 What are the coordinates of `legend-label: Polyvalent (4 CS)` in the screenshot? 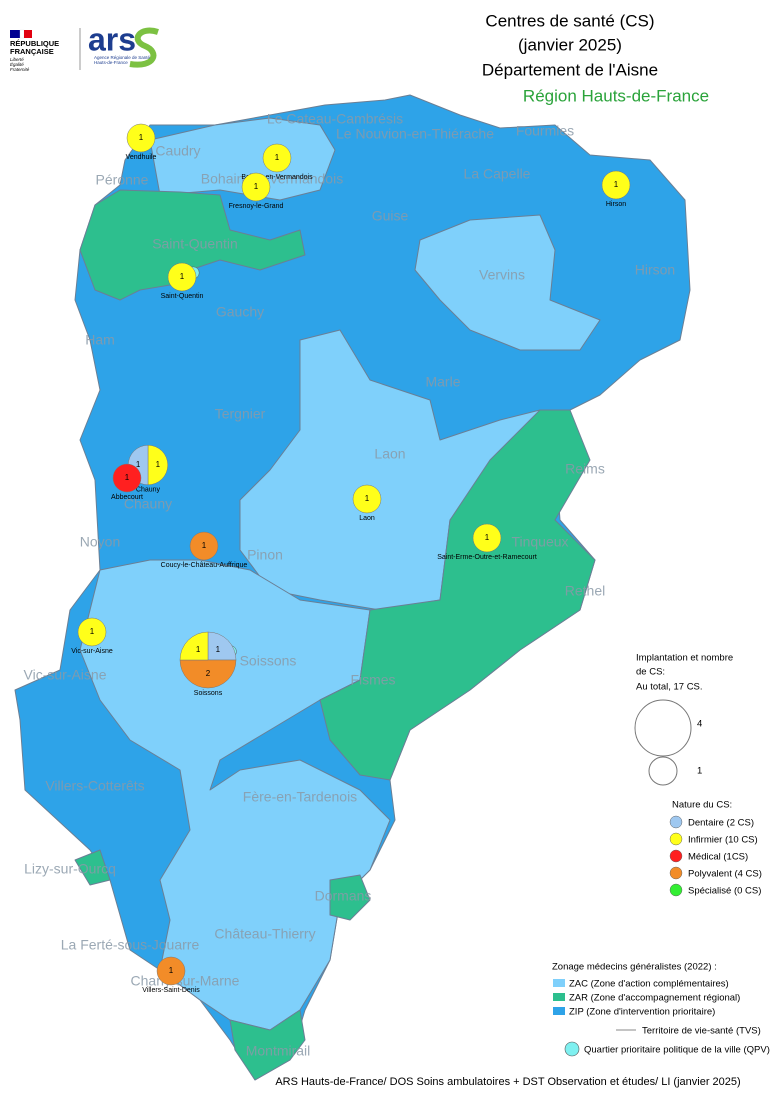 It's located at (725, 874).